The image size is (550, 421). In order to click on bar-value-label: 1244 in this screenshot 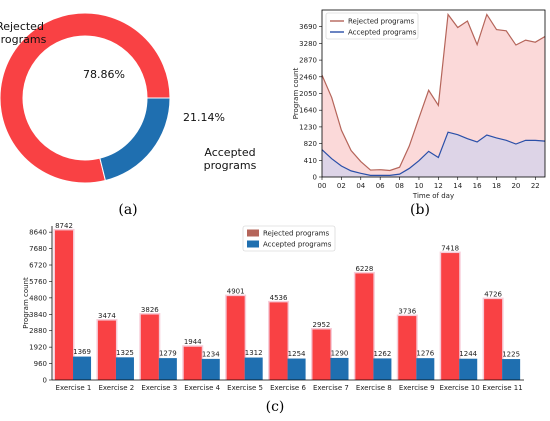, I will do `click(468, 354)`.